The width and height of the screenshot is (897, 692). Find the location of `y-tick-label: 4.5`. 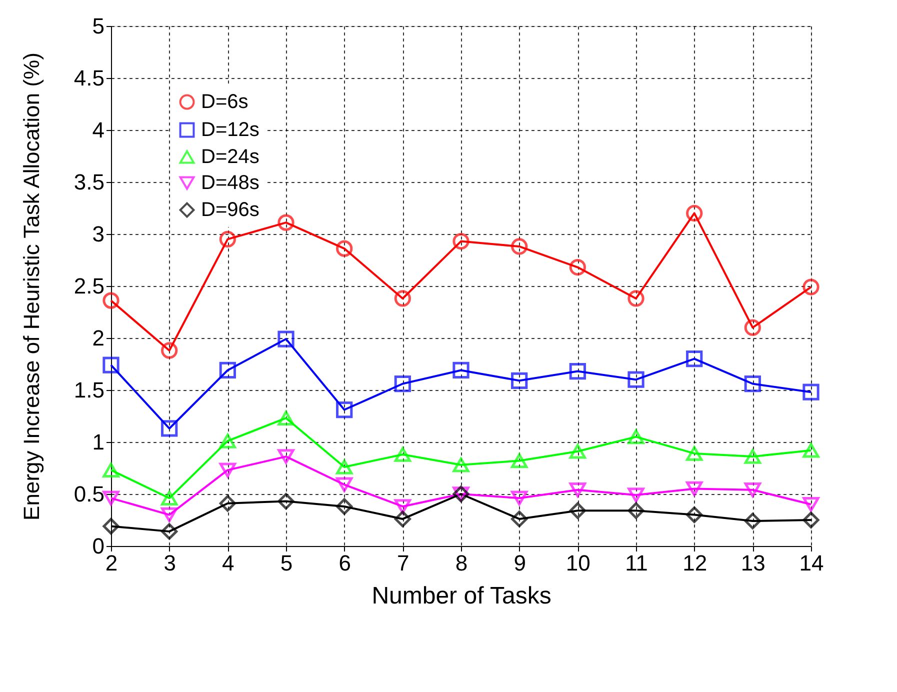

y-tick-label: 4.5 is located at coordinates (89, 78).